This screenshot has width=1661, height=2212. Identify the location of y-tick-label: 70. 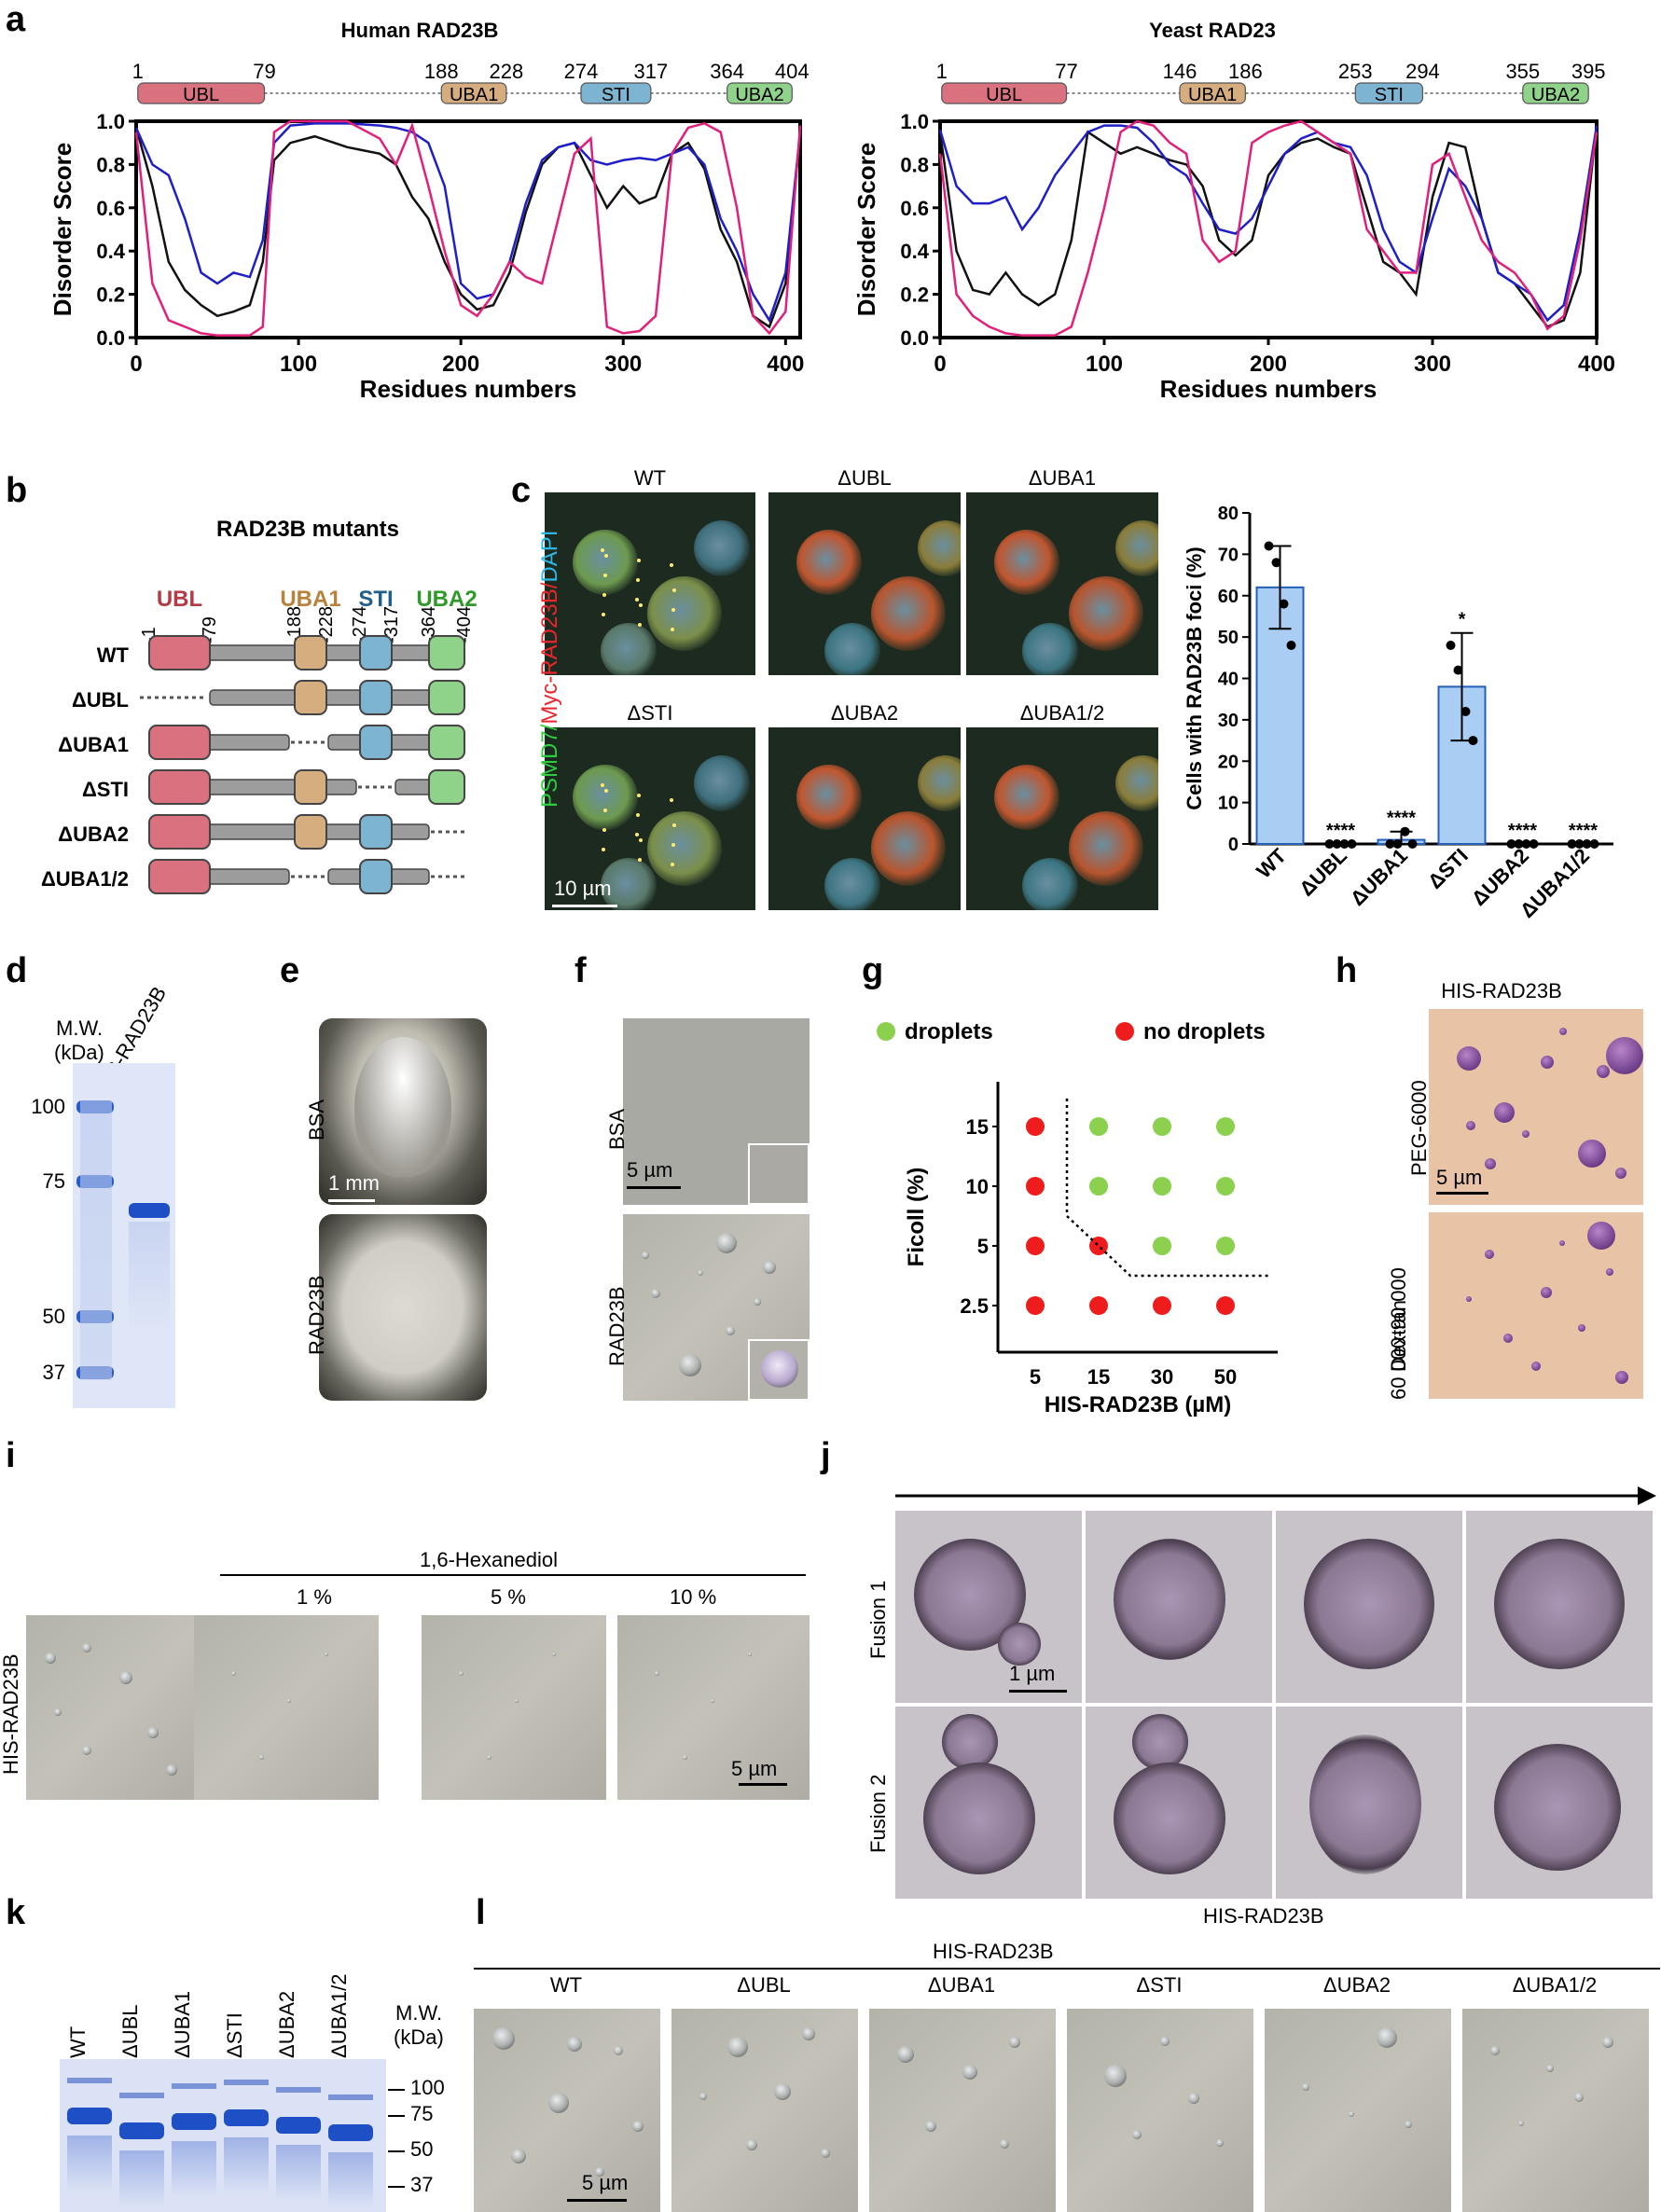
(1228, 555).